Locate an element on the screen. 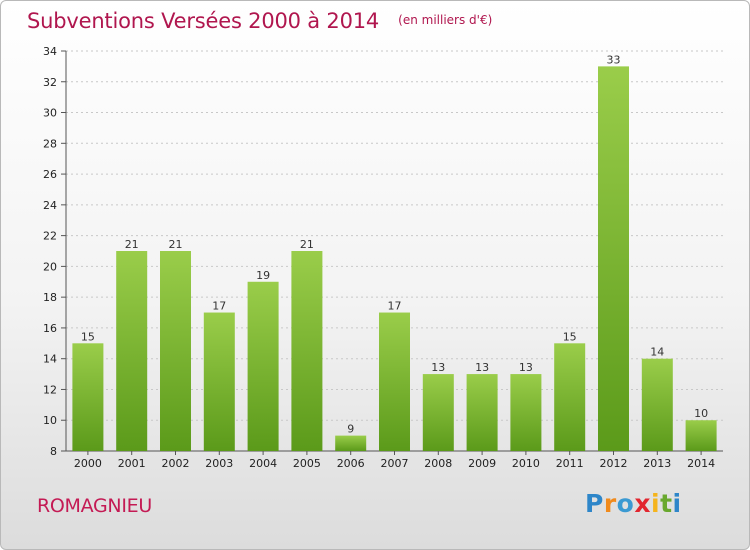  commune-name: ROMAGNIEU is located at coordinates (94, 506).